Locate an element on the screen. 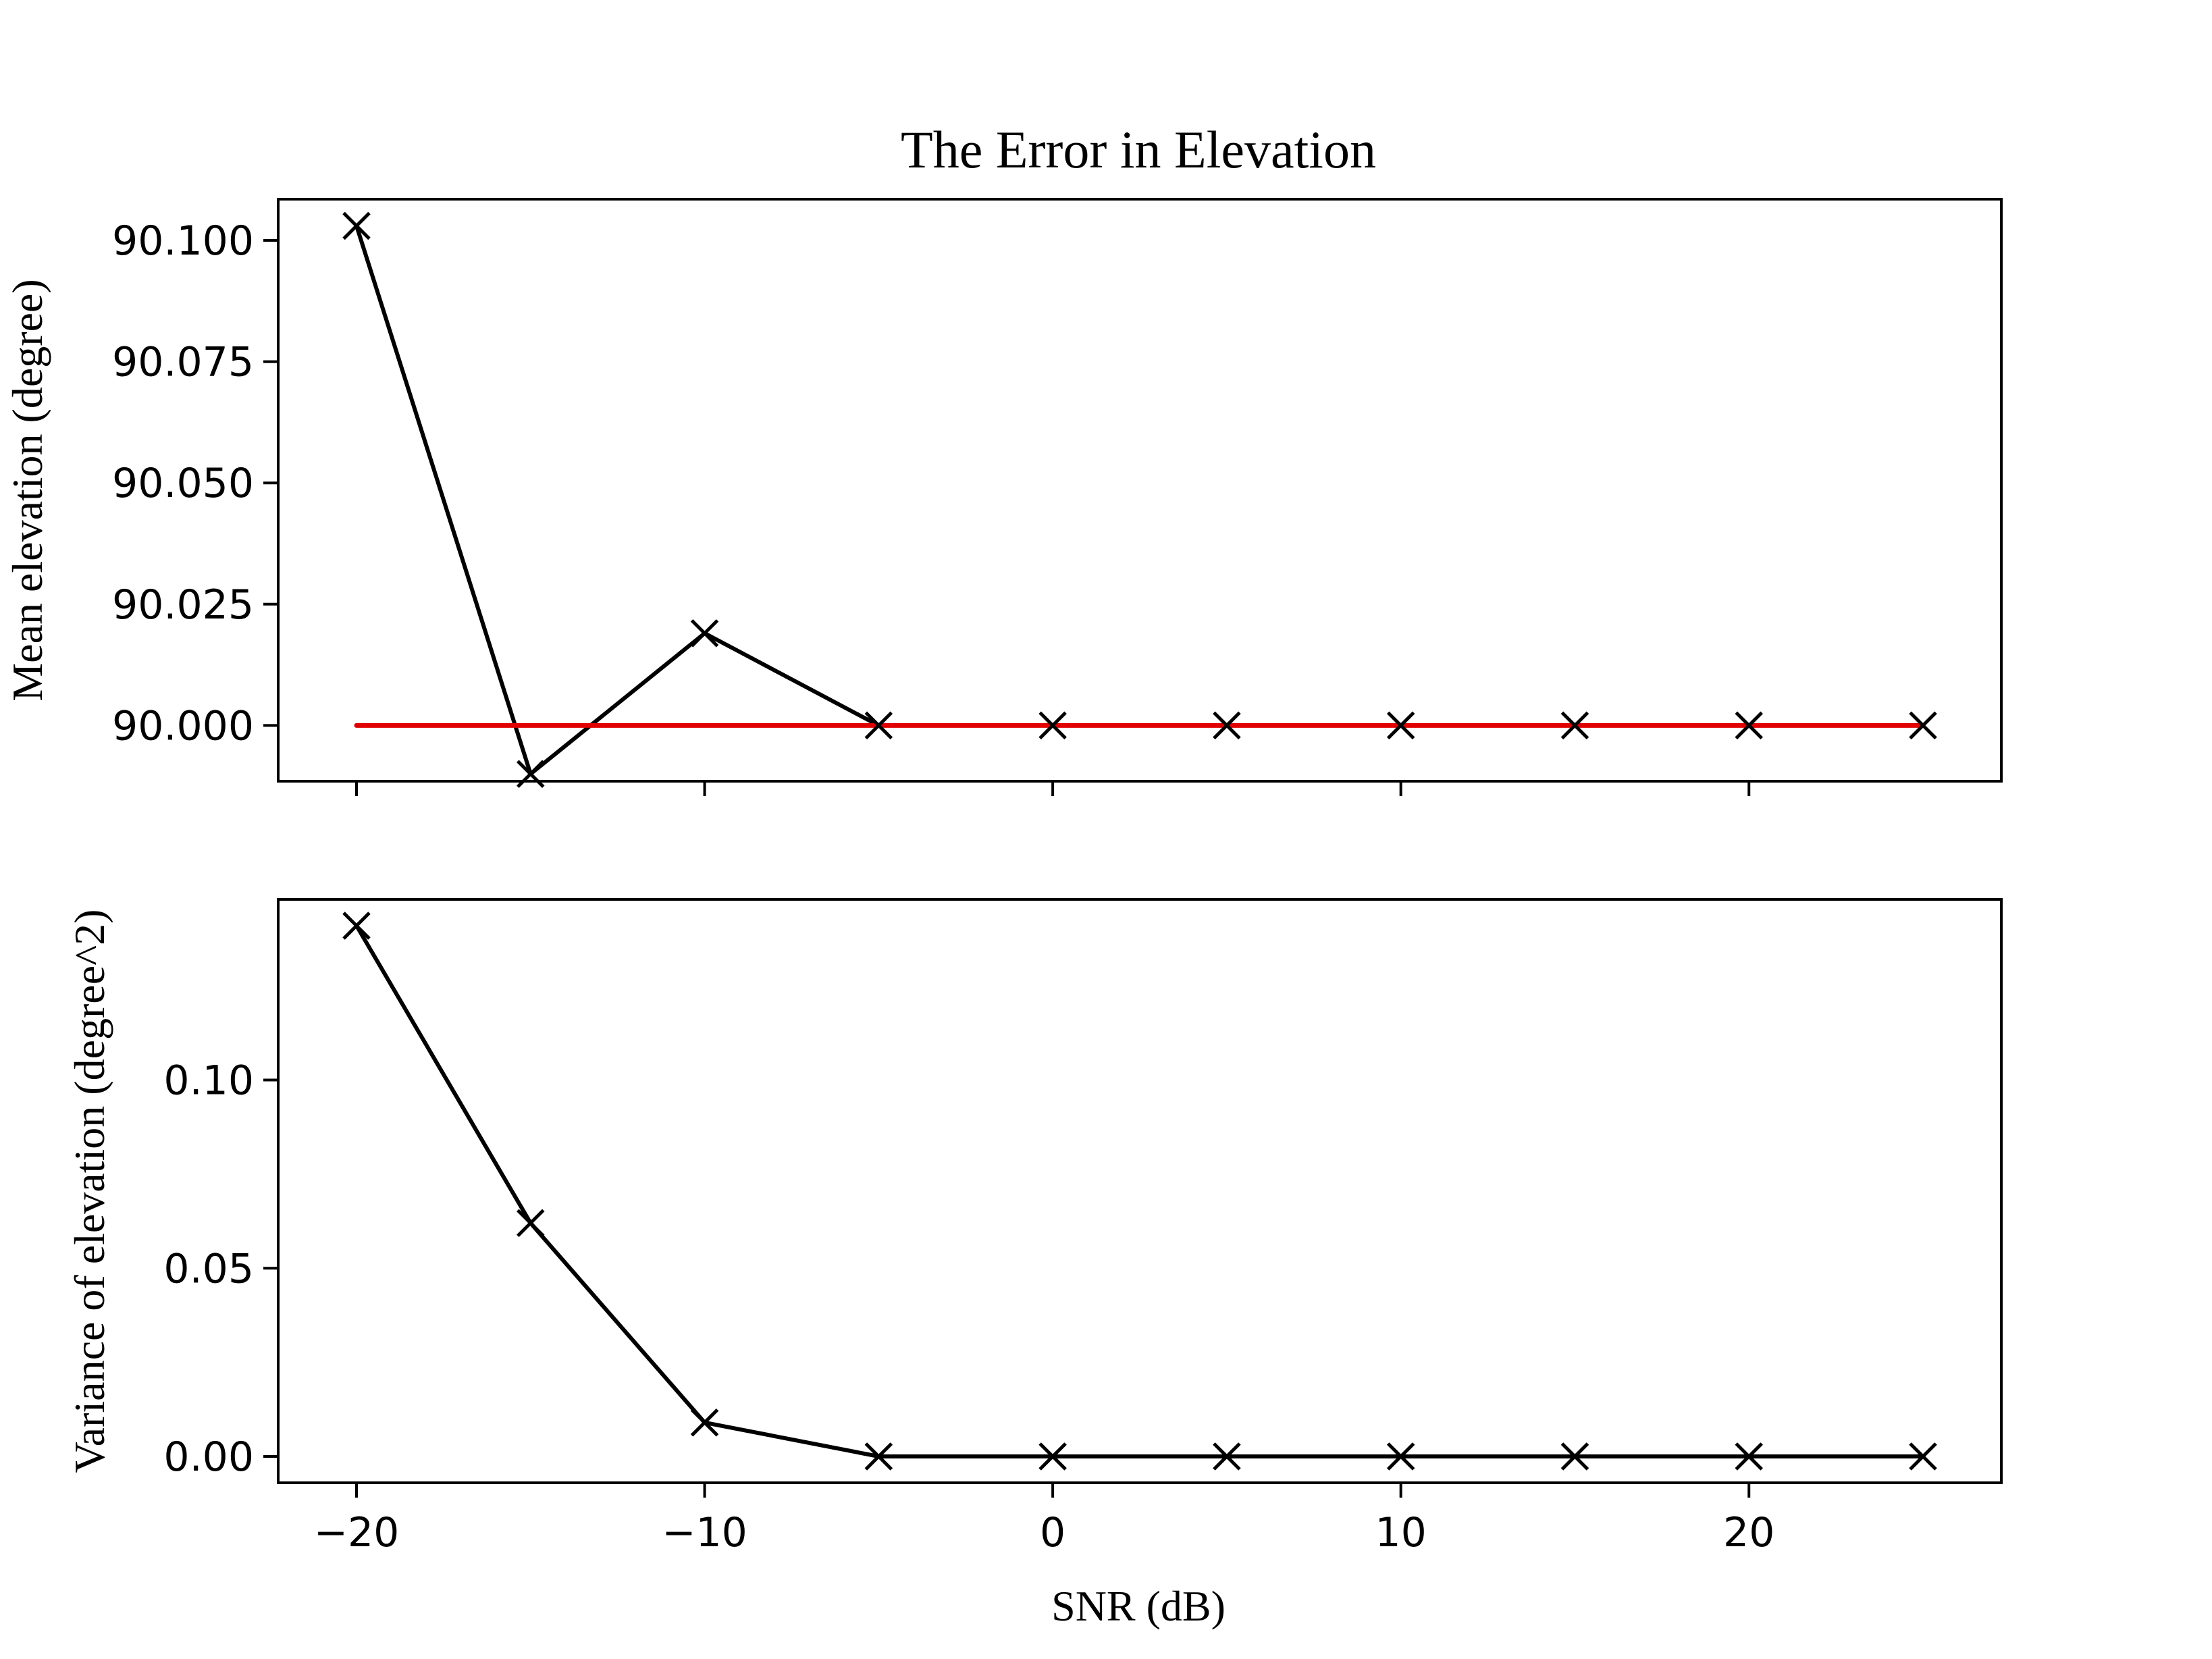 The height and width of the screenshot is (1659, 2212). y-tick-label: 0.00 is located at coordinates (208, 1457).